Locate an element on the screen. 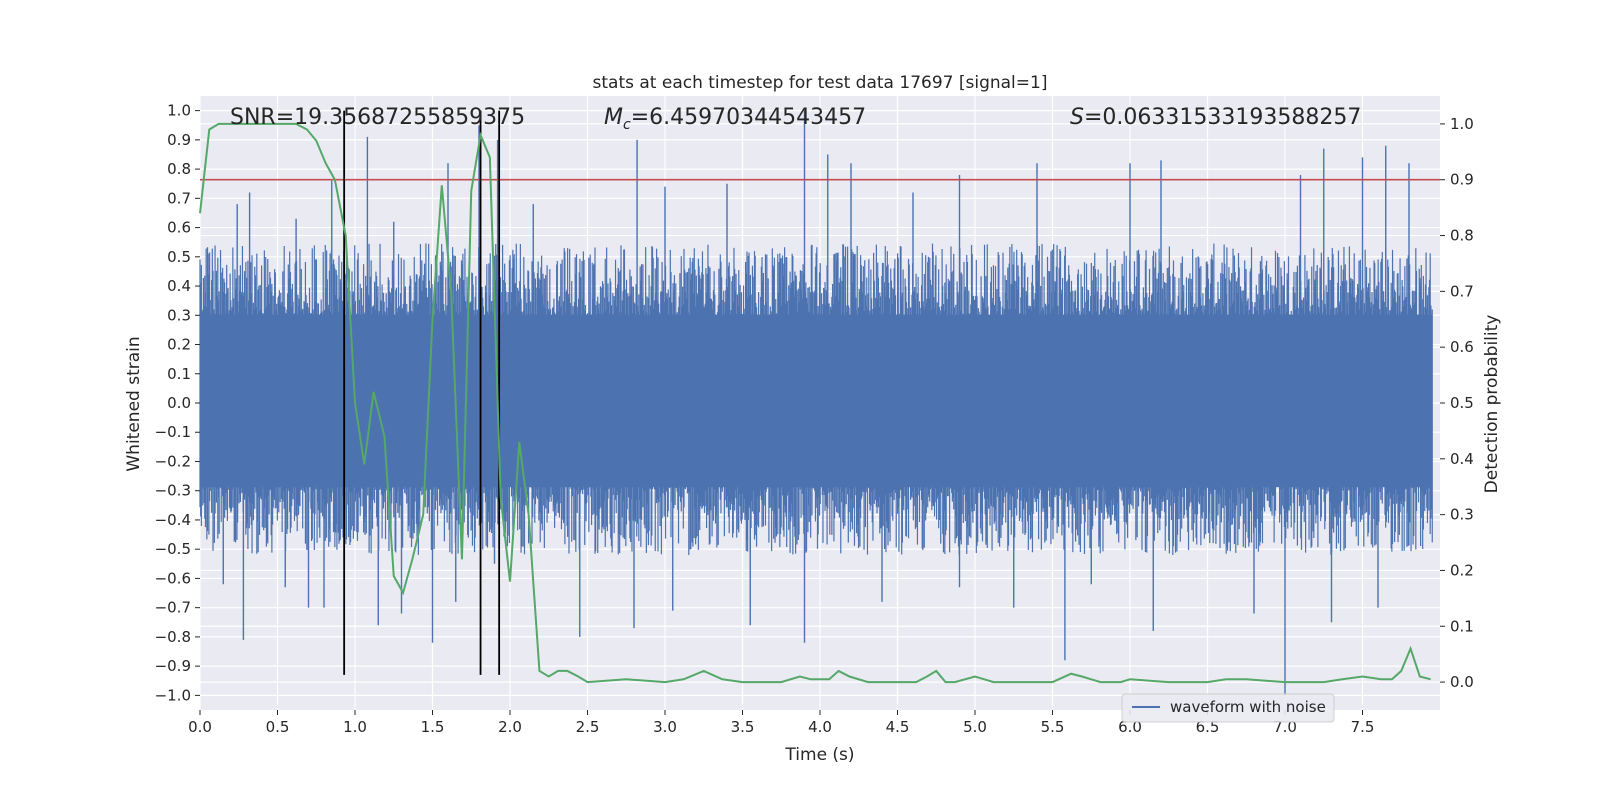  s-statistic-annotation: S=0.06331533193588257 is located at coordinates (1215, 117).